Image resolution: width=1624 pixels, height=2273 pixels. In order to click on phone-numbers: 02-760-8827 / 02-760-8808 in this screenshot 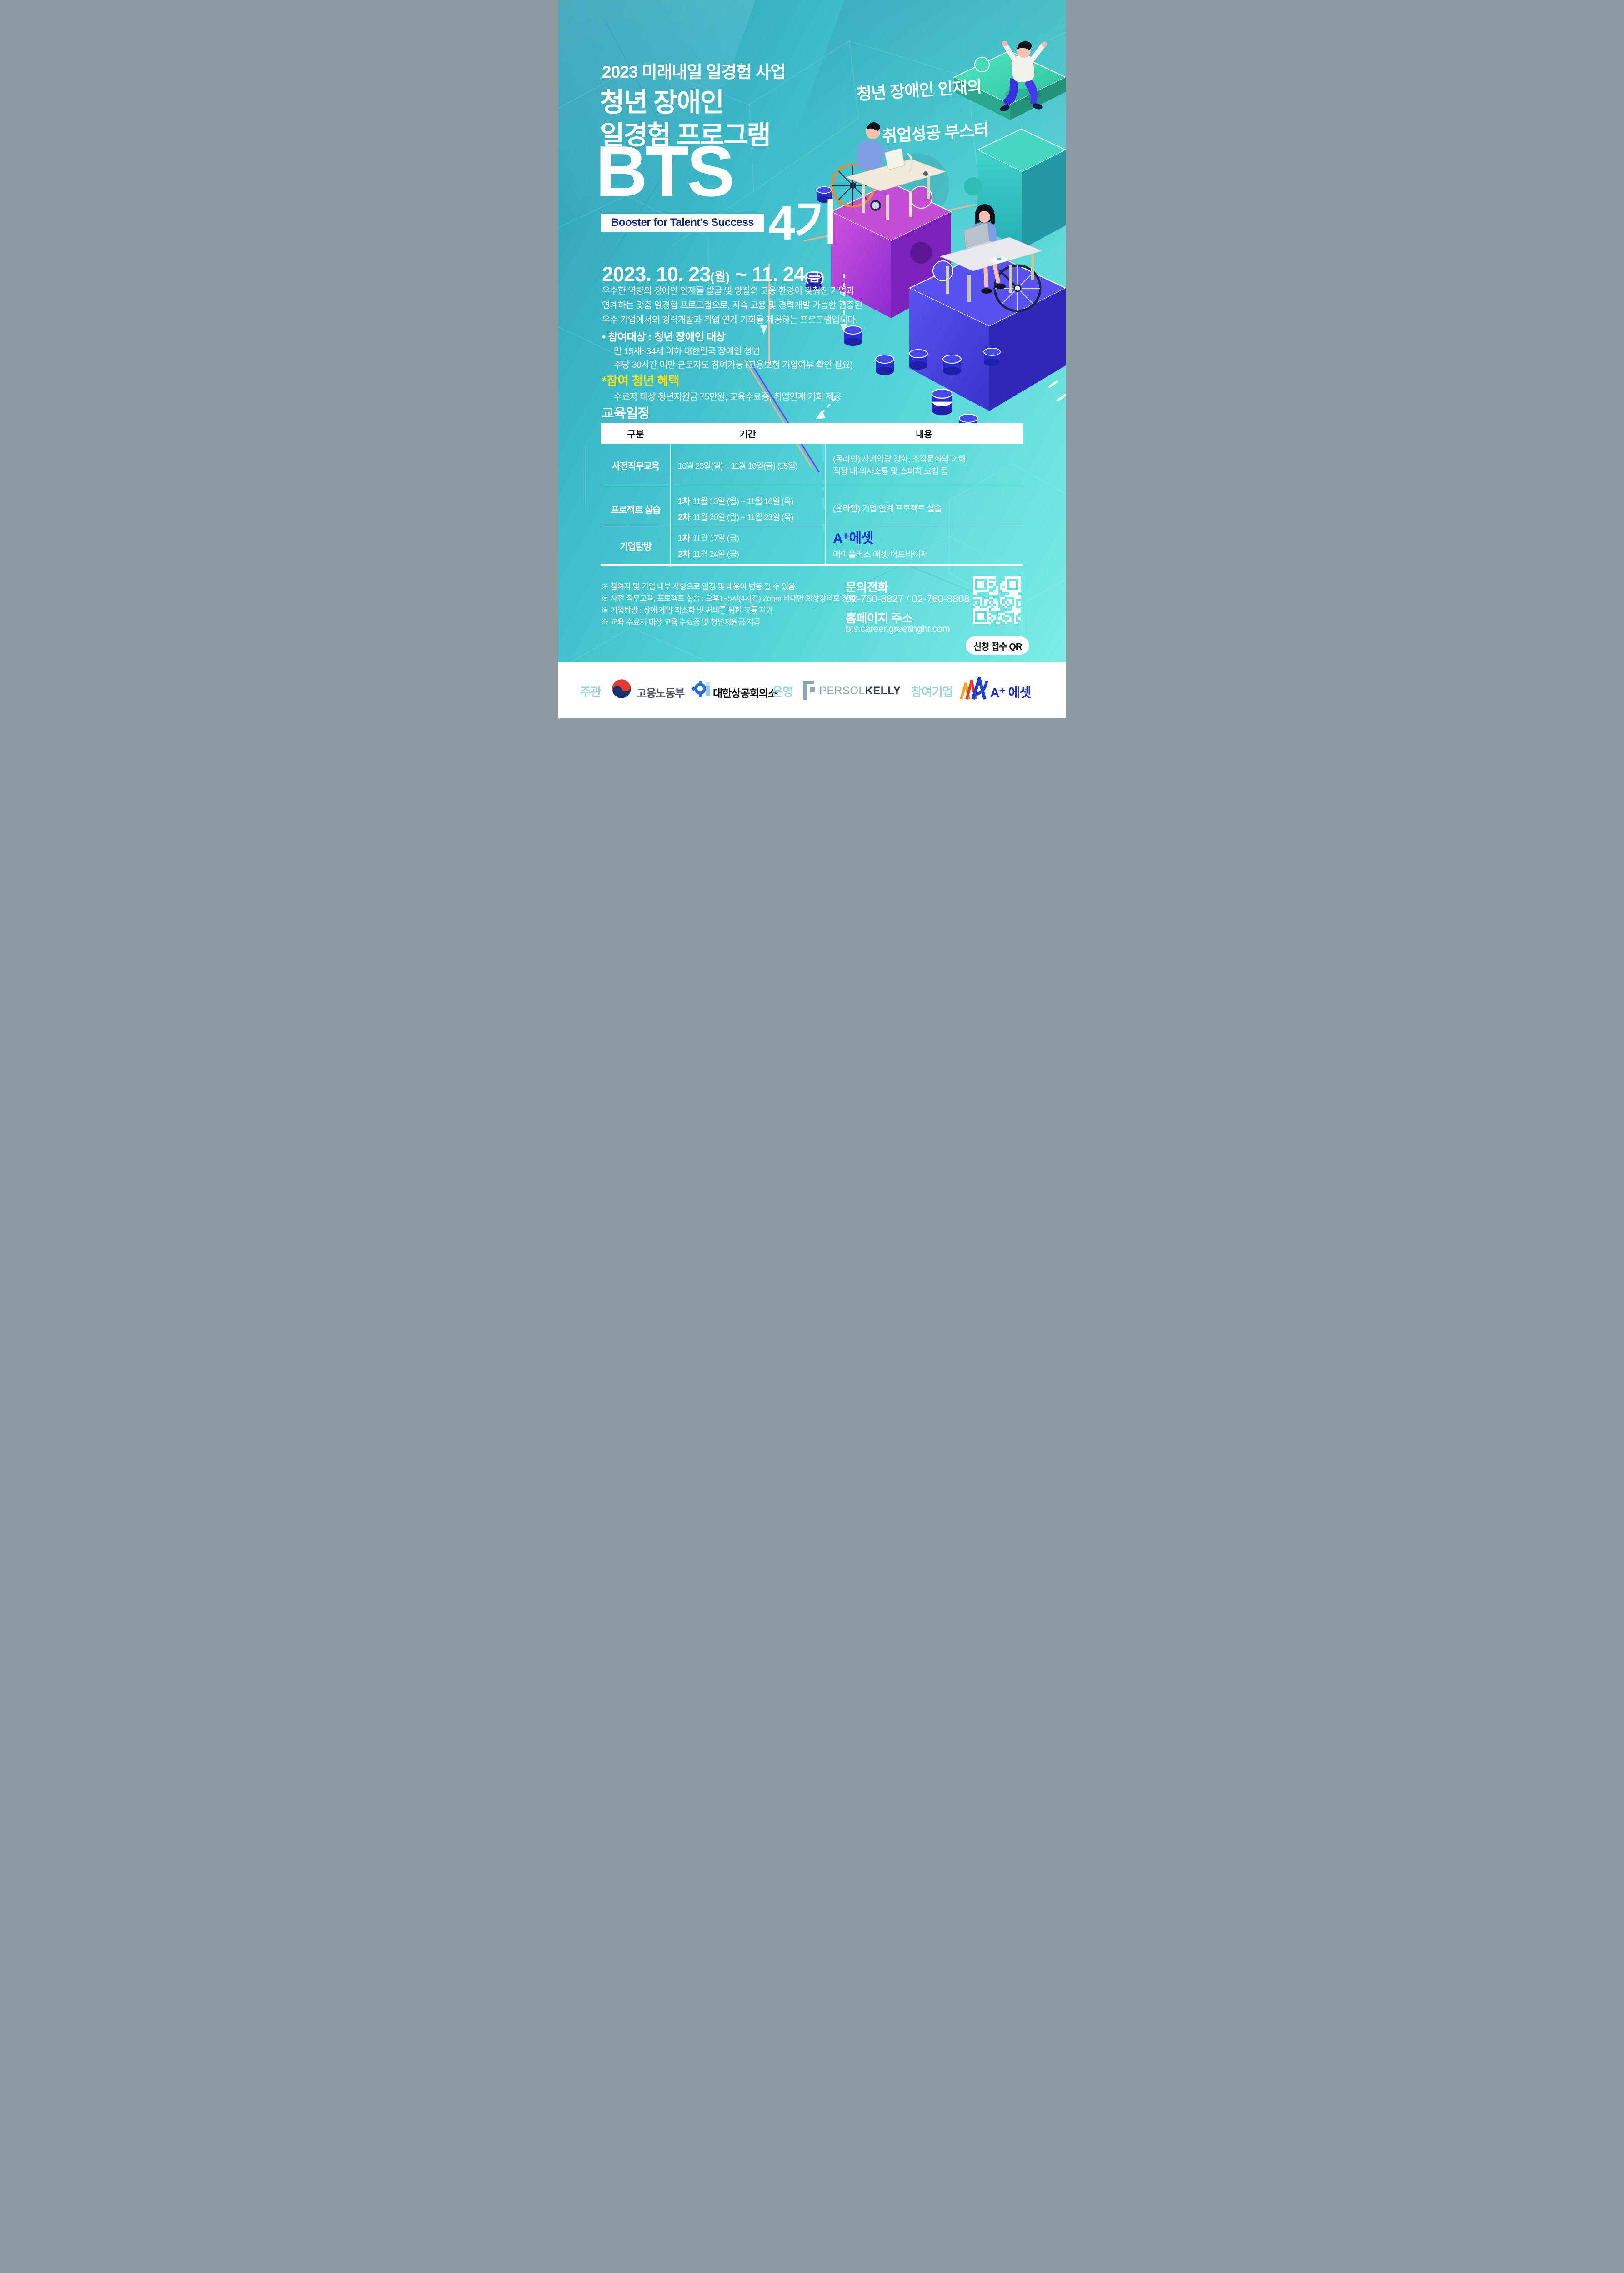, I will do `click(908, 599)`.